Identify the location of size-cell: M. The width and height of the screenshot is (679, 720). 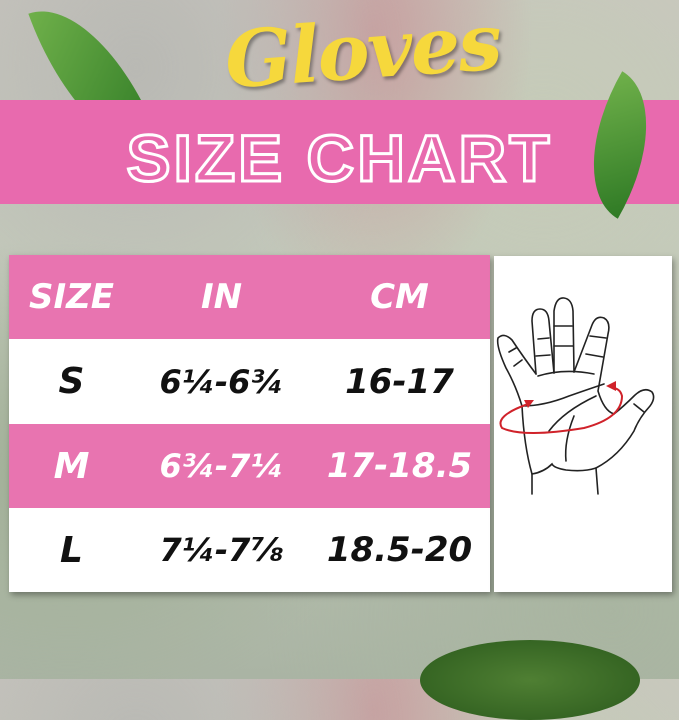
(71, 466).